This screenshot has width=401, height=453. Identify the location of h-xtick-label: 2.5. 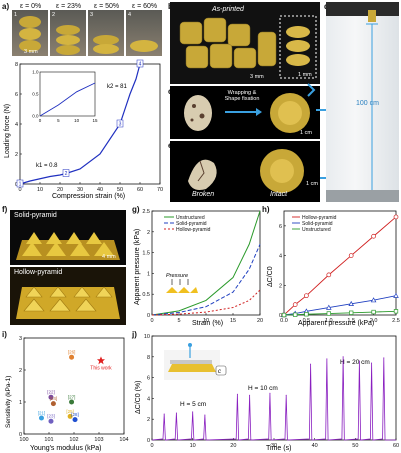
(396, 321).